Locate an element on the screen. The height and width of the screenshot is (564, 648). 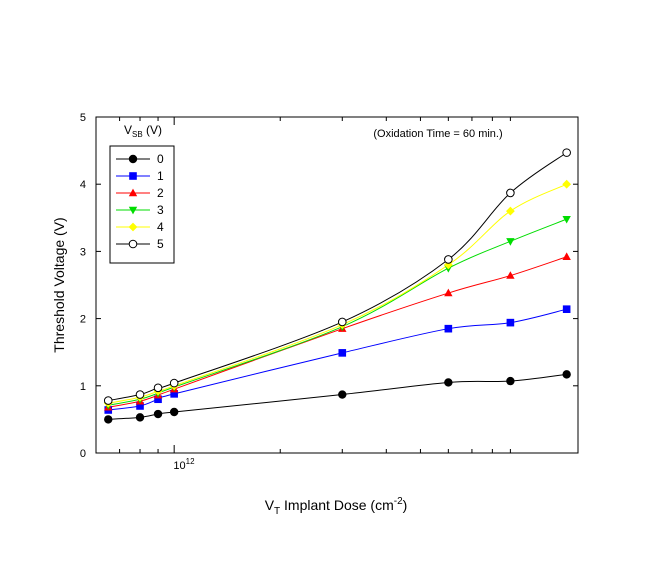
y-tick-label: 0 is located at coordinates (83, 454).